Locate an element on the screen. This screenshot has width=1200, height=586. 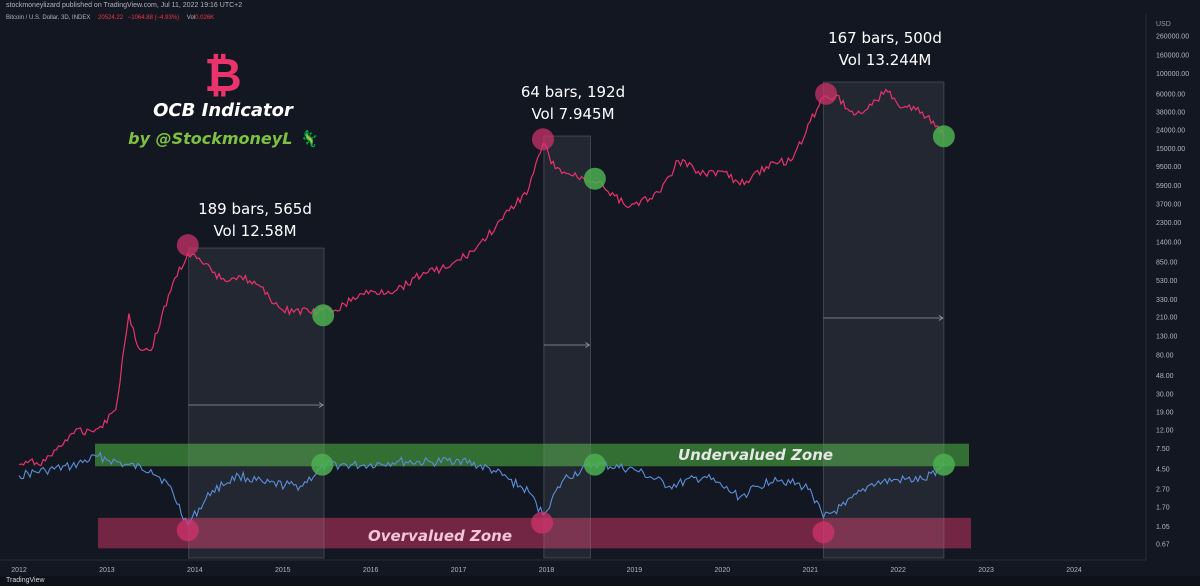
y-tick-label: 24000.00 is located at coordinates (1170, 131).